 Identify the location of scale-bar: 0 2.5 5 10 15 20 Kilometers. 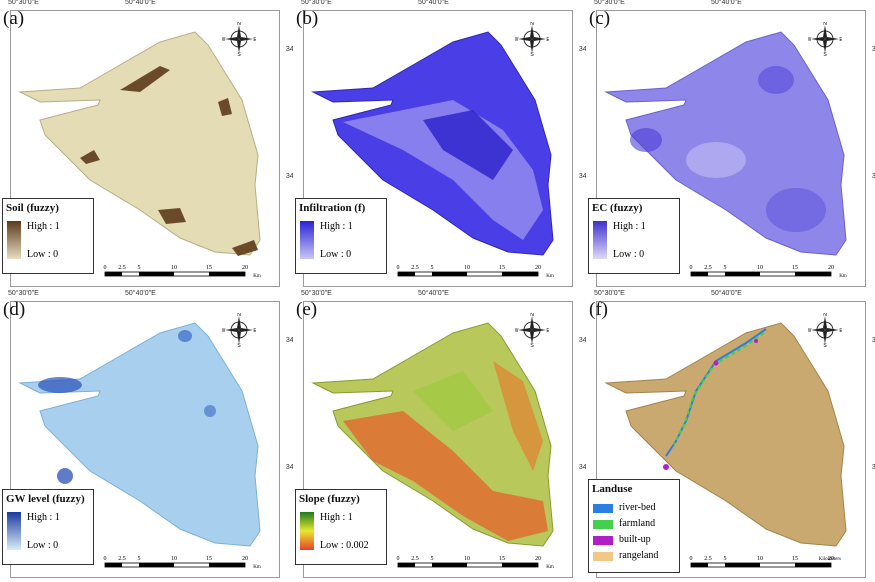
(766, 561).